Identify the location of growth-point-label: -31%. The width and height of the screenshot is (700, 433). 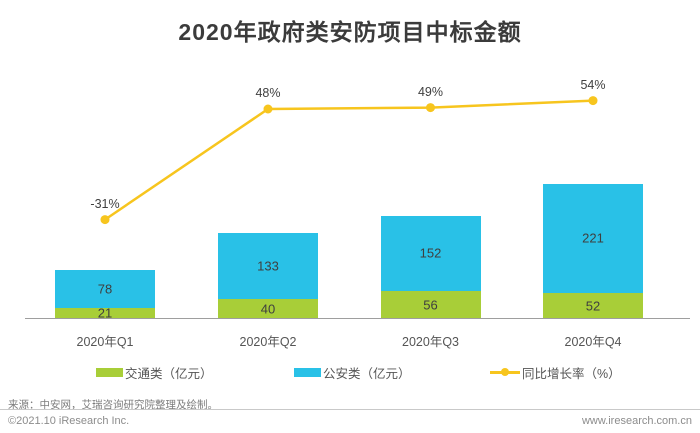
(105, 203).